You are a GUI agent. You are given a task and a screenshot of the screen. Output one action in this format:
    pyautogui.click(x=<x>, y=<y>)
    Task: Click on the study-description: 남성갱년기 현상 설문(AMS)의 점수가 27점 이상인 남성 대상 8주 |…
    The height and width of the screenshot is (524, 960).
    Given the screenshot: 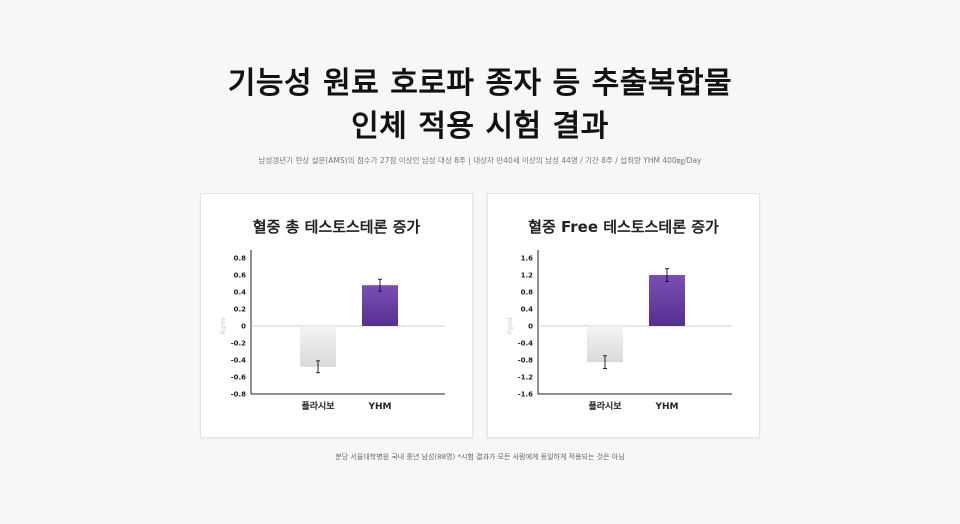 What is the action you would take?
    pyautogui.click(x=480, y=160)
    